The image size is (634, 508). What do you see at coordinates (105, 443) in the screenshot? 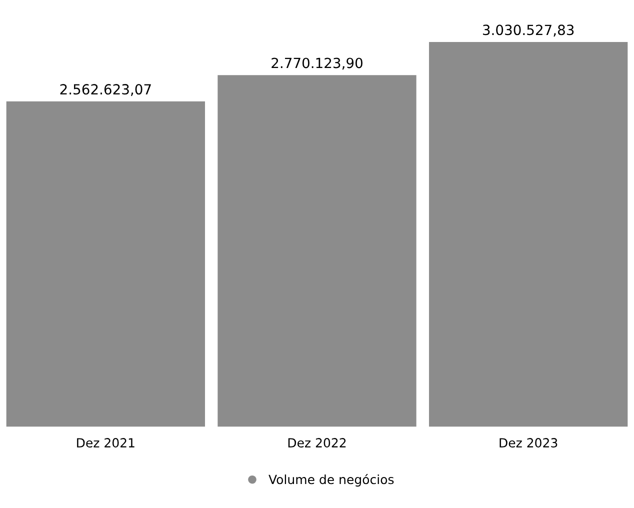
I see `x-tick-label: Dez 2021` at bounding box center [105, 443].